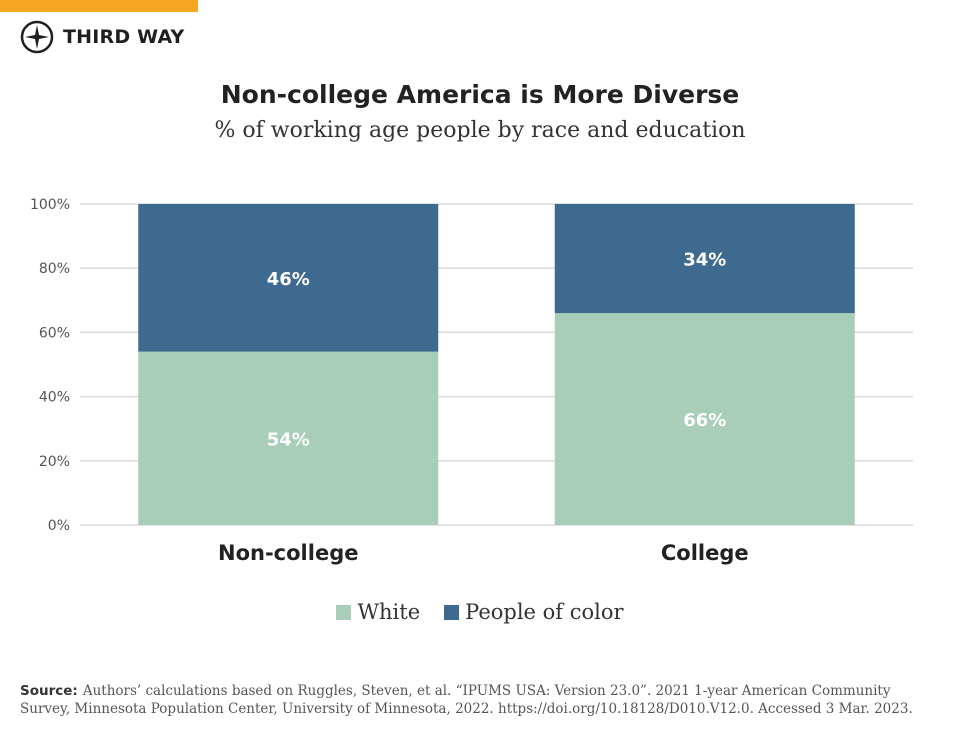 The width and height of the screenshot is (960, 752). I want to click on legend-label-poc: People of color, so click(544, 612).